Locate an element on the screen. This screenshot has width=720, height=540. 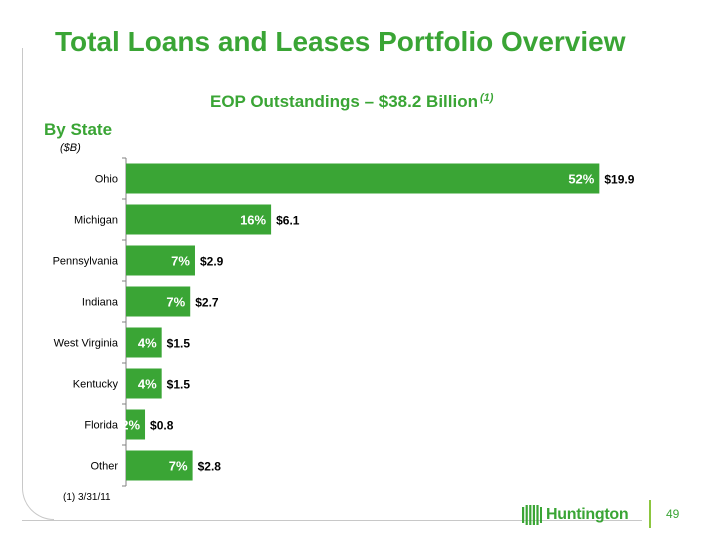
category-label: Michigan is located at coordinates (96, 221).